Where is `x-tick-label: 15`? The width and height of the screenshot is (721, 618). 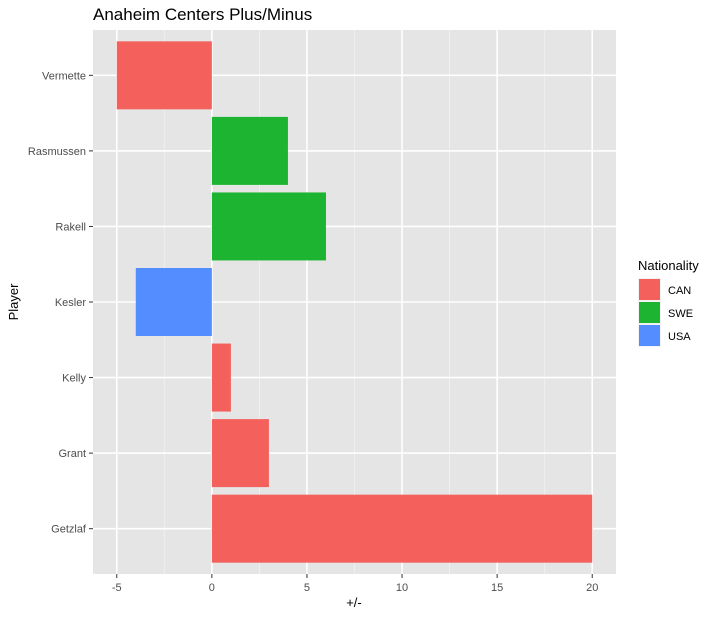 x-tick-label: 15 is located at coordinates (497, 588).